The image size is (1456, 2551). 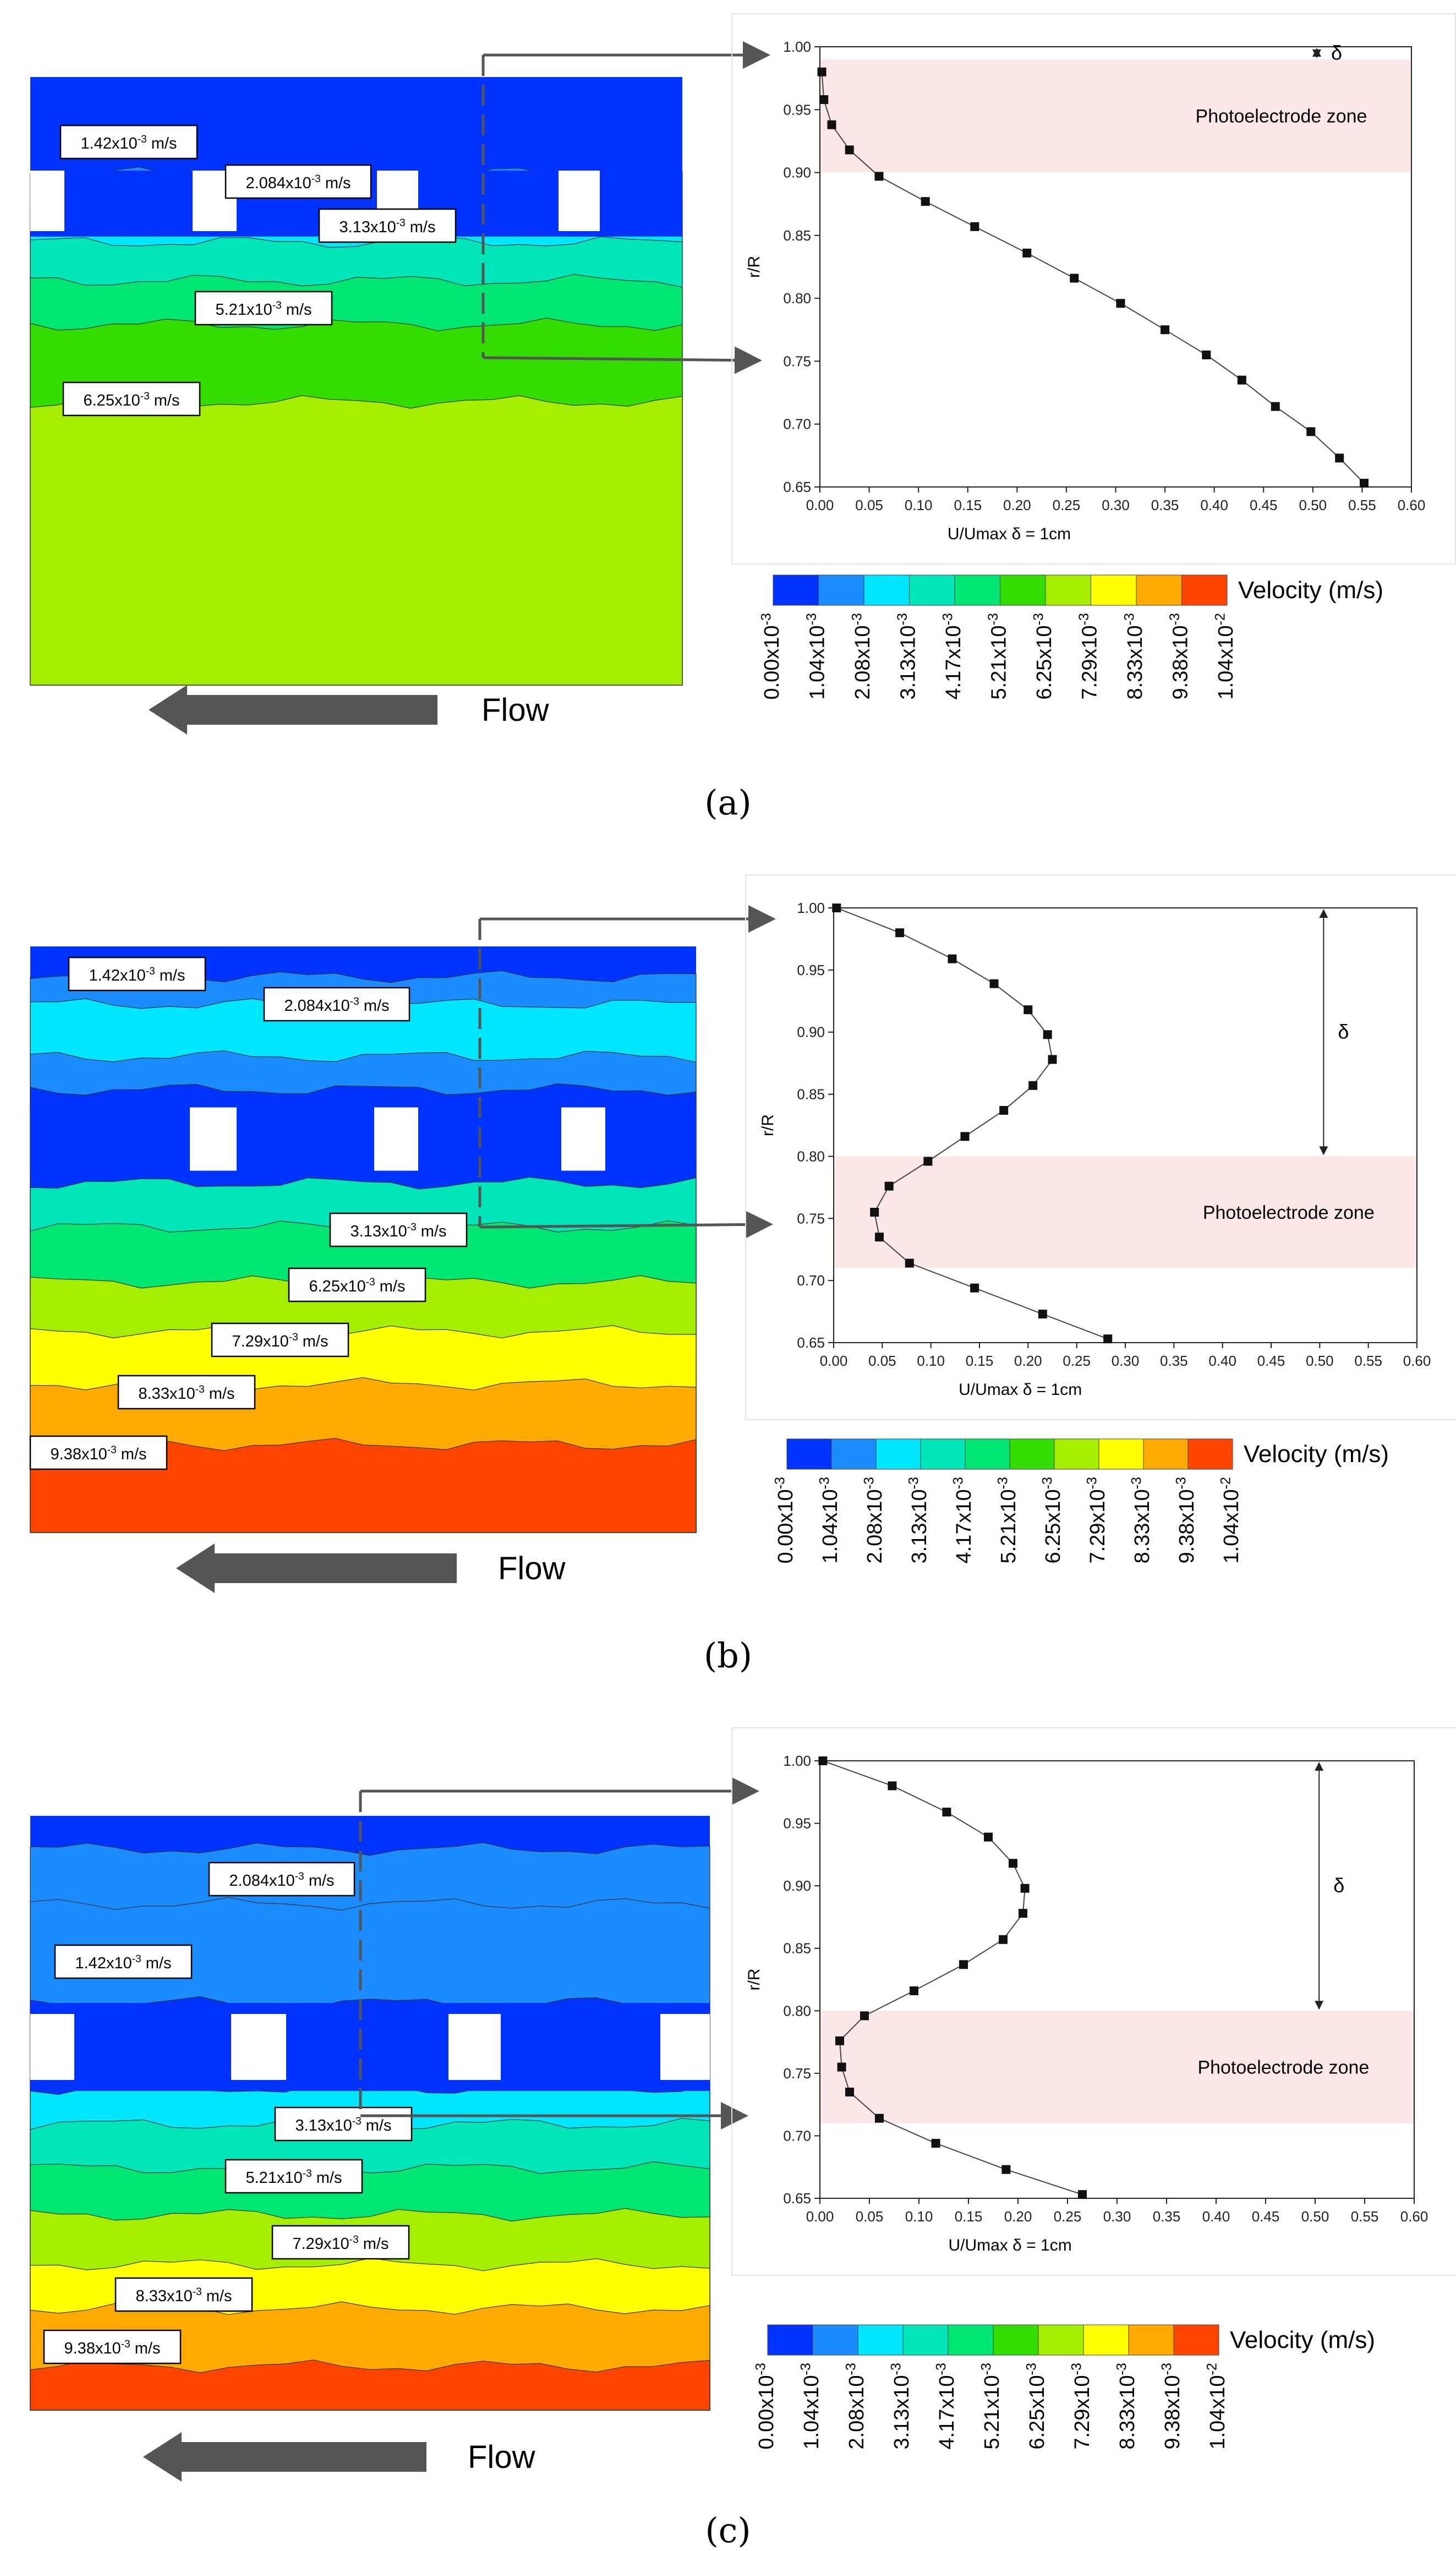 What do you see at coordinates (1281, 117) in the screenshot?
I see `zone-label: Photoelectrode zone` at bounding box center [1281, 117].